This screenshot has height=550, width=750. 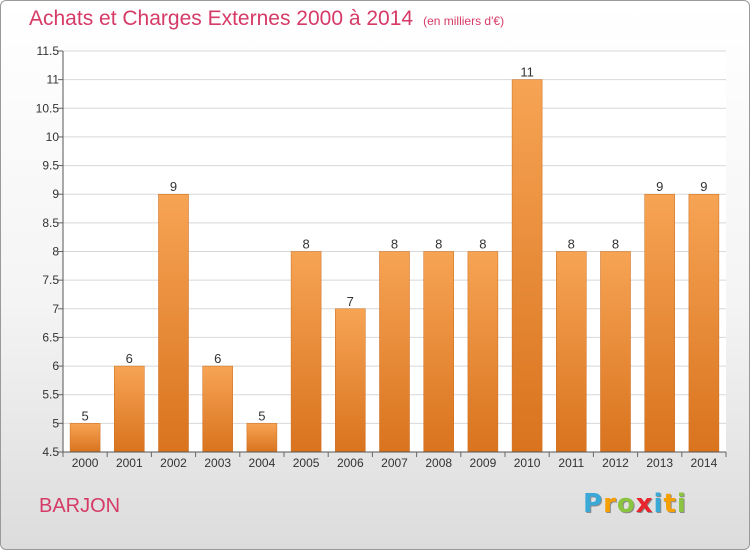 What do you see at coordinates (55, 309) in the screenshot?
I see `y-tick-label: 7` at bounding box center [55, 309].